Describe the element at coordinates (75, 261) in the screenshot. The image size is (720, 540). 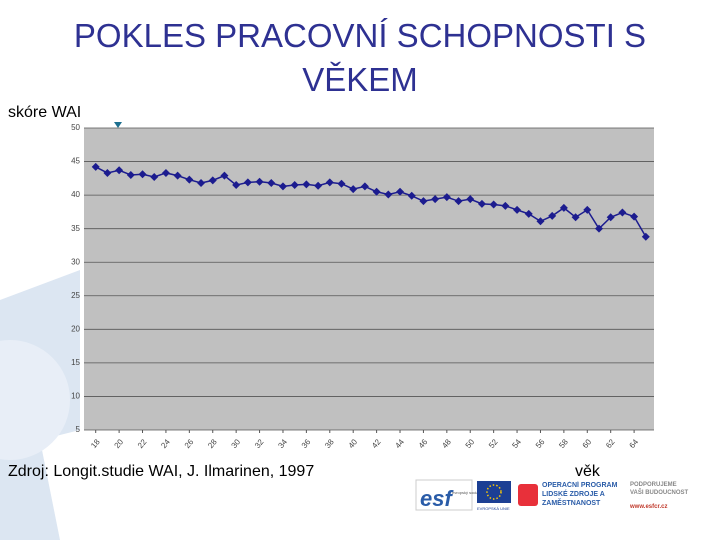
I see `y-tick-label: 30` at that location.